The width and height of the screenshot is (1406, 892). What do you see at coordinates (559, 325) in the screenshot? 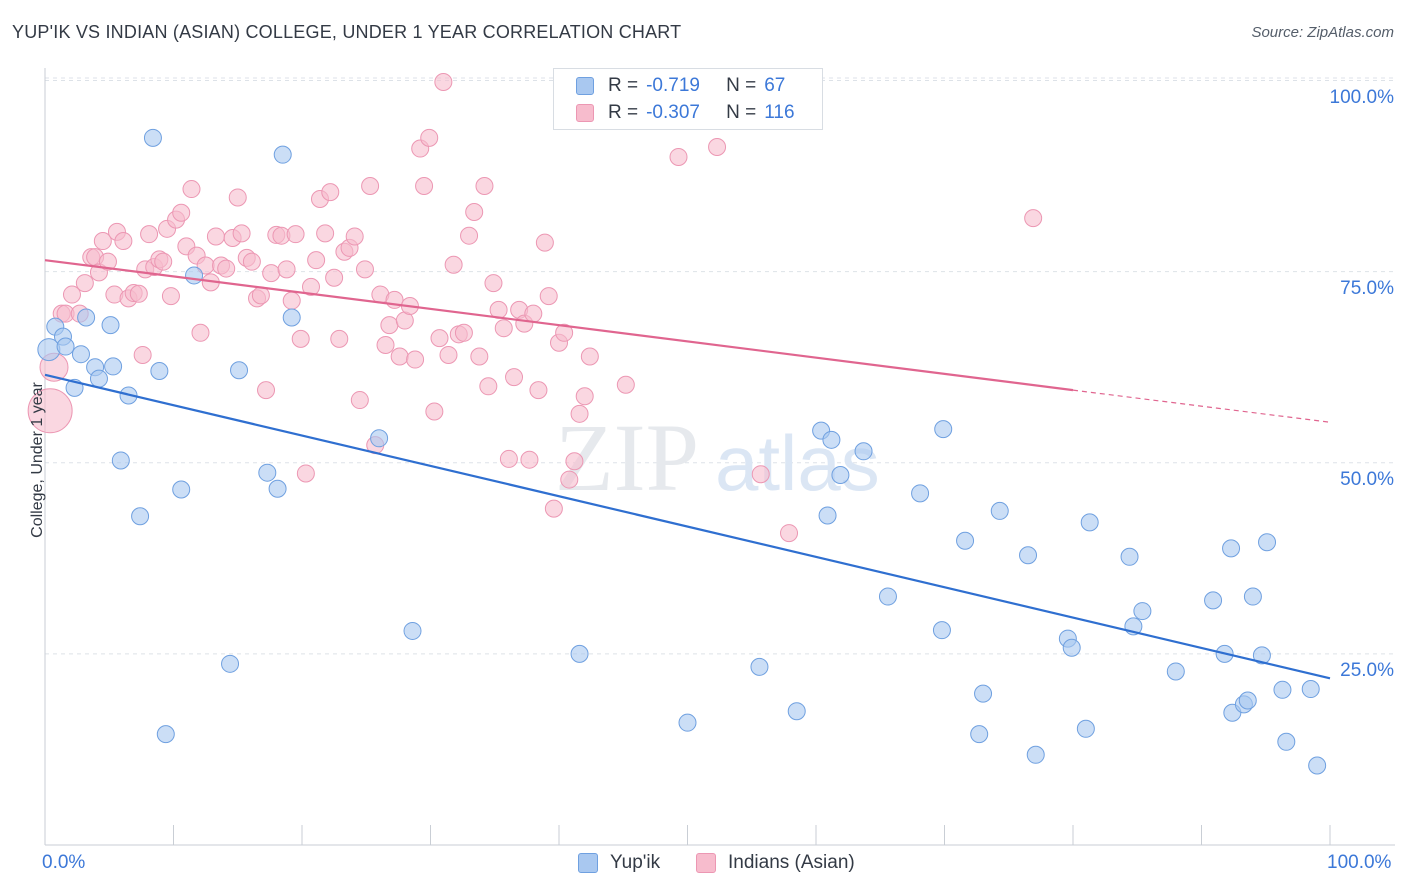
I see `indians-trend-line` at bounding box center [559, 325].